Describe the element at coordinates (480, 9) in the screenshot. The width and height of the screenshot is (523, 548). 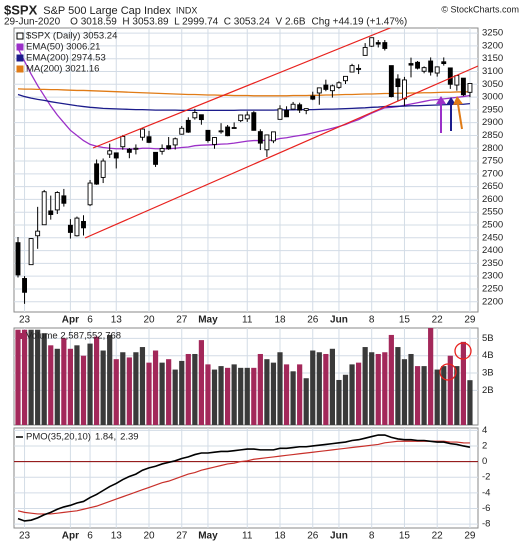
I see `credit: © StockCharts.com` at that location.